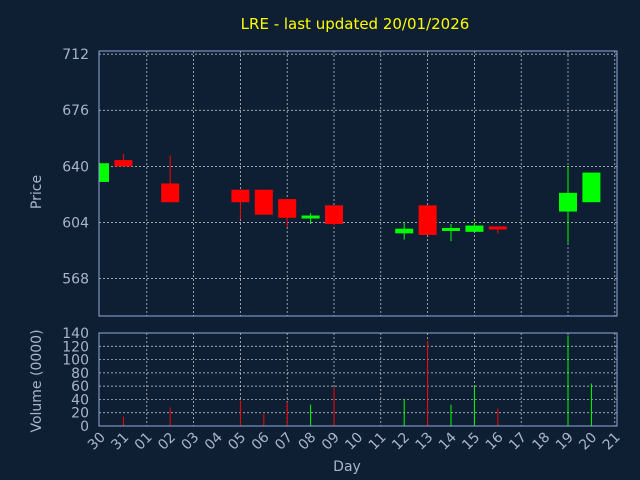  Describe the element at coordinates (350, 198) in the screenshot. I see `price-candles` at that location.